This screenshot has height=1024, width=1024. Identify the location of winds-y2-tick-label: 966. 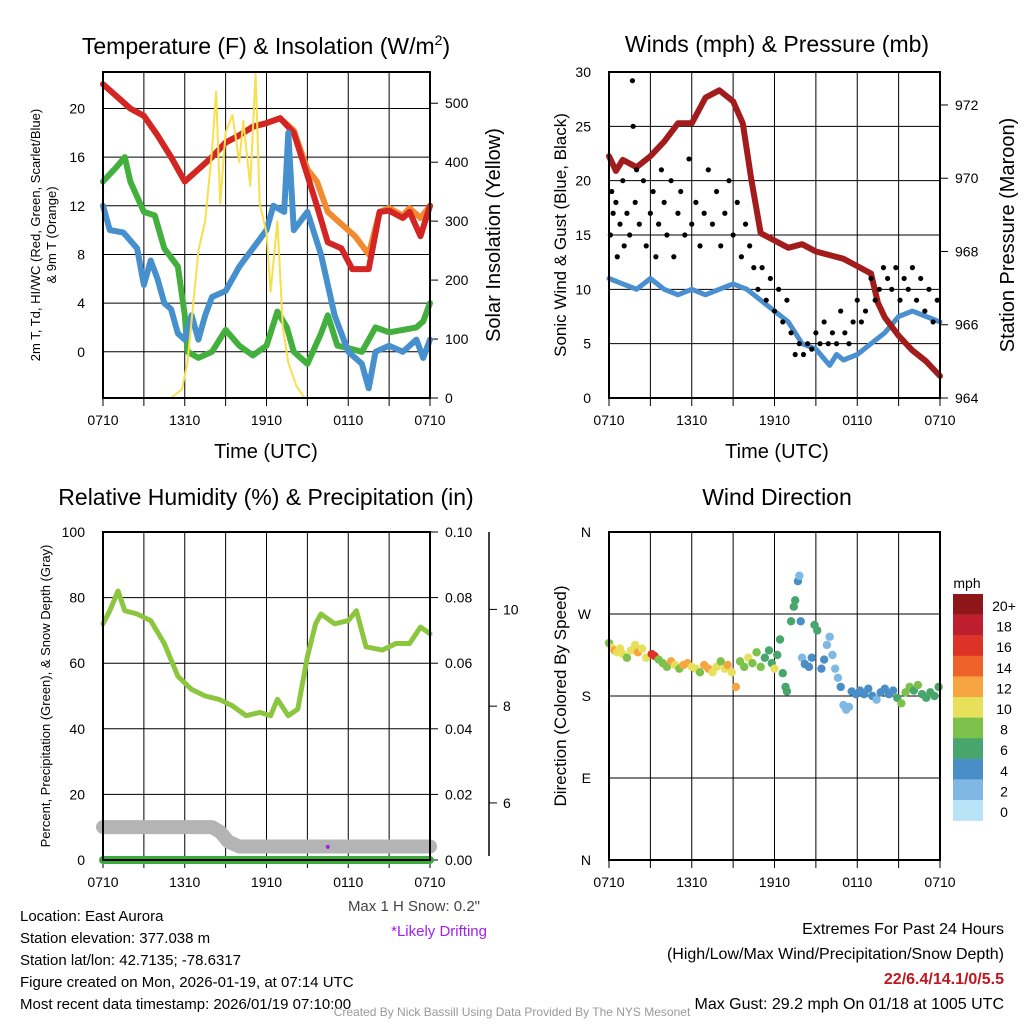
(967, 325).